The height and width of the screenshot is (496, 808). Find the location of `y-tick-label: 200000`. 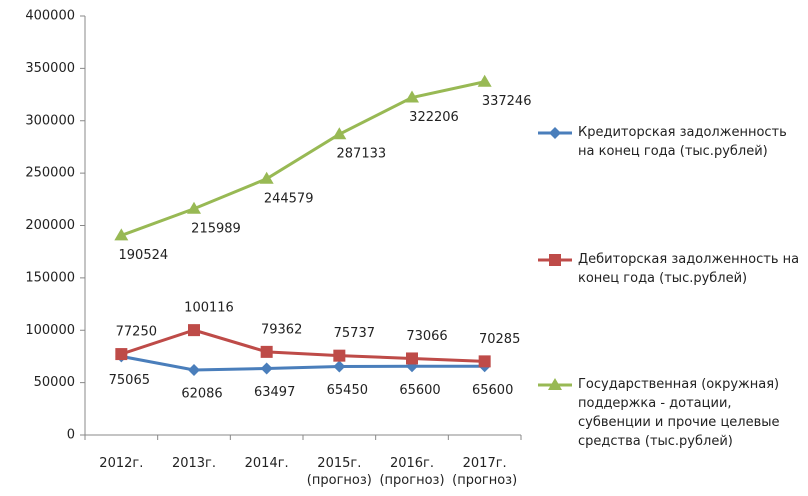

y-tick-label: 200000 is located at coordinates (50, 225).